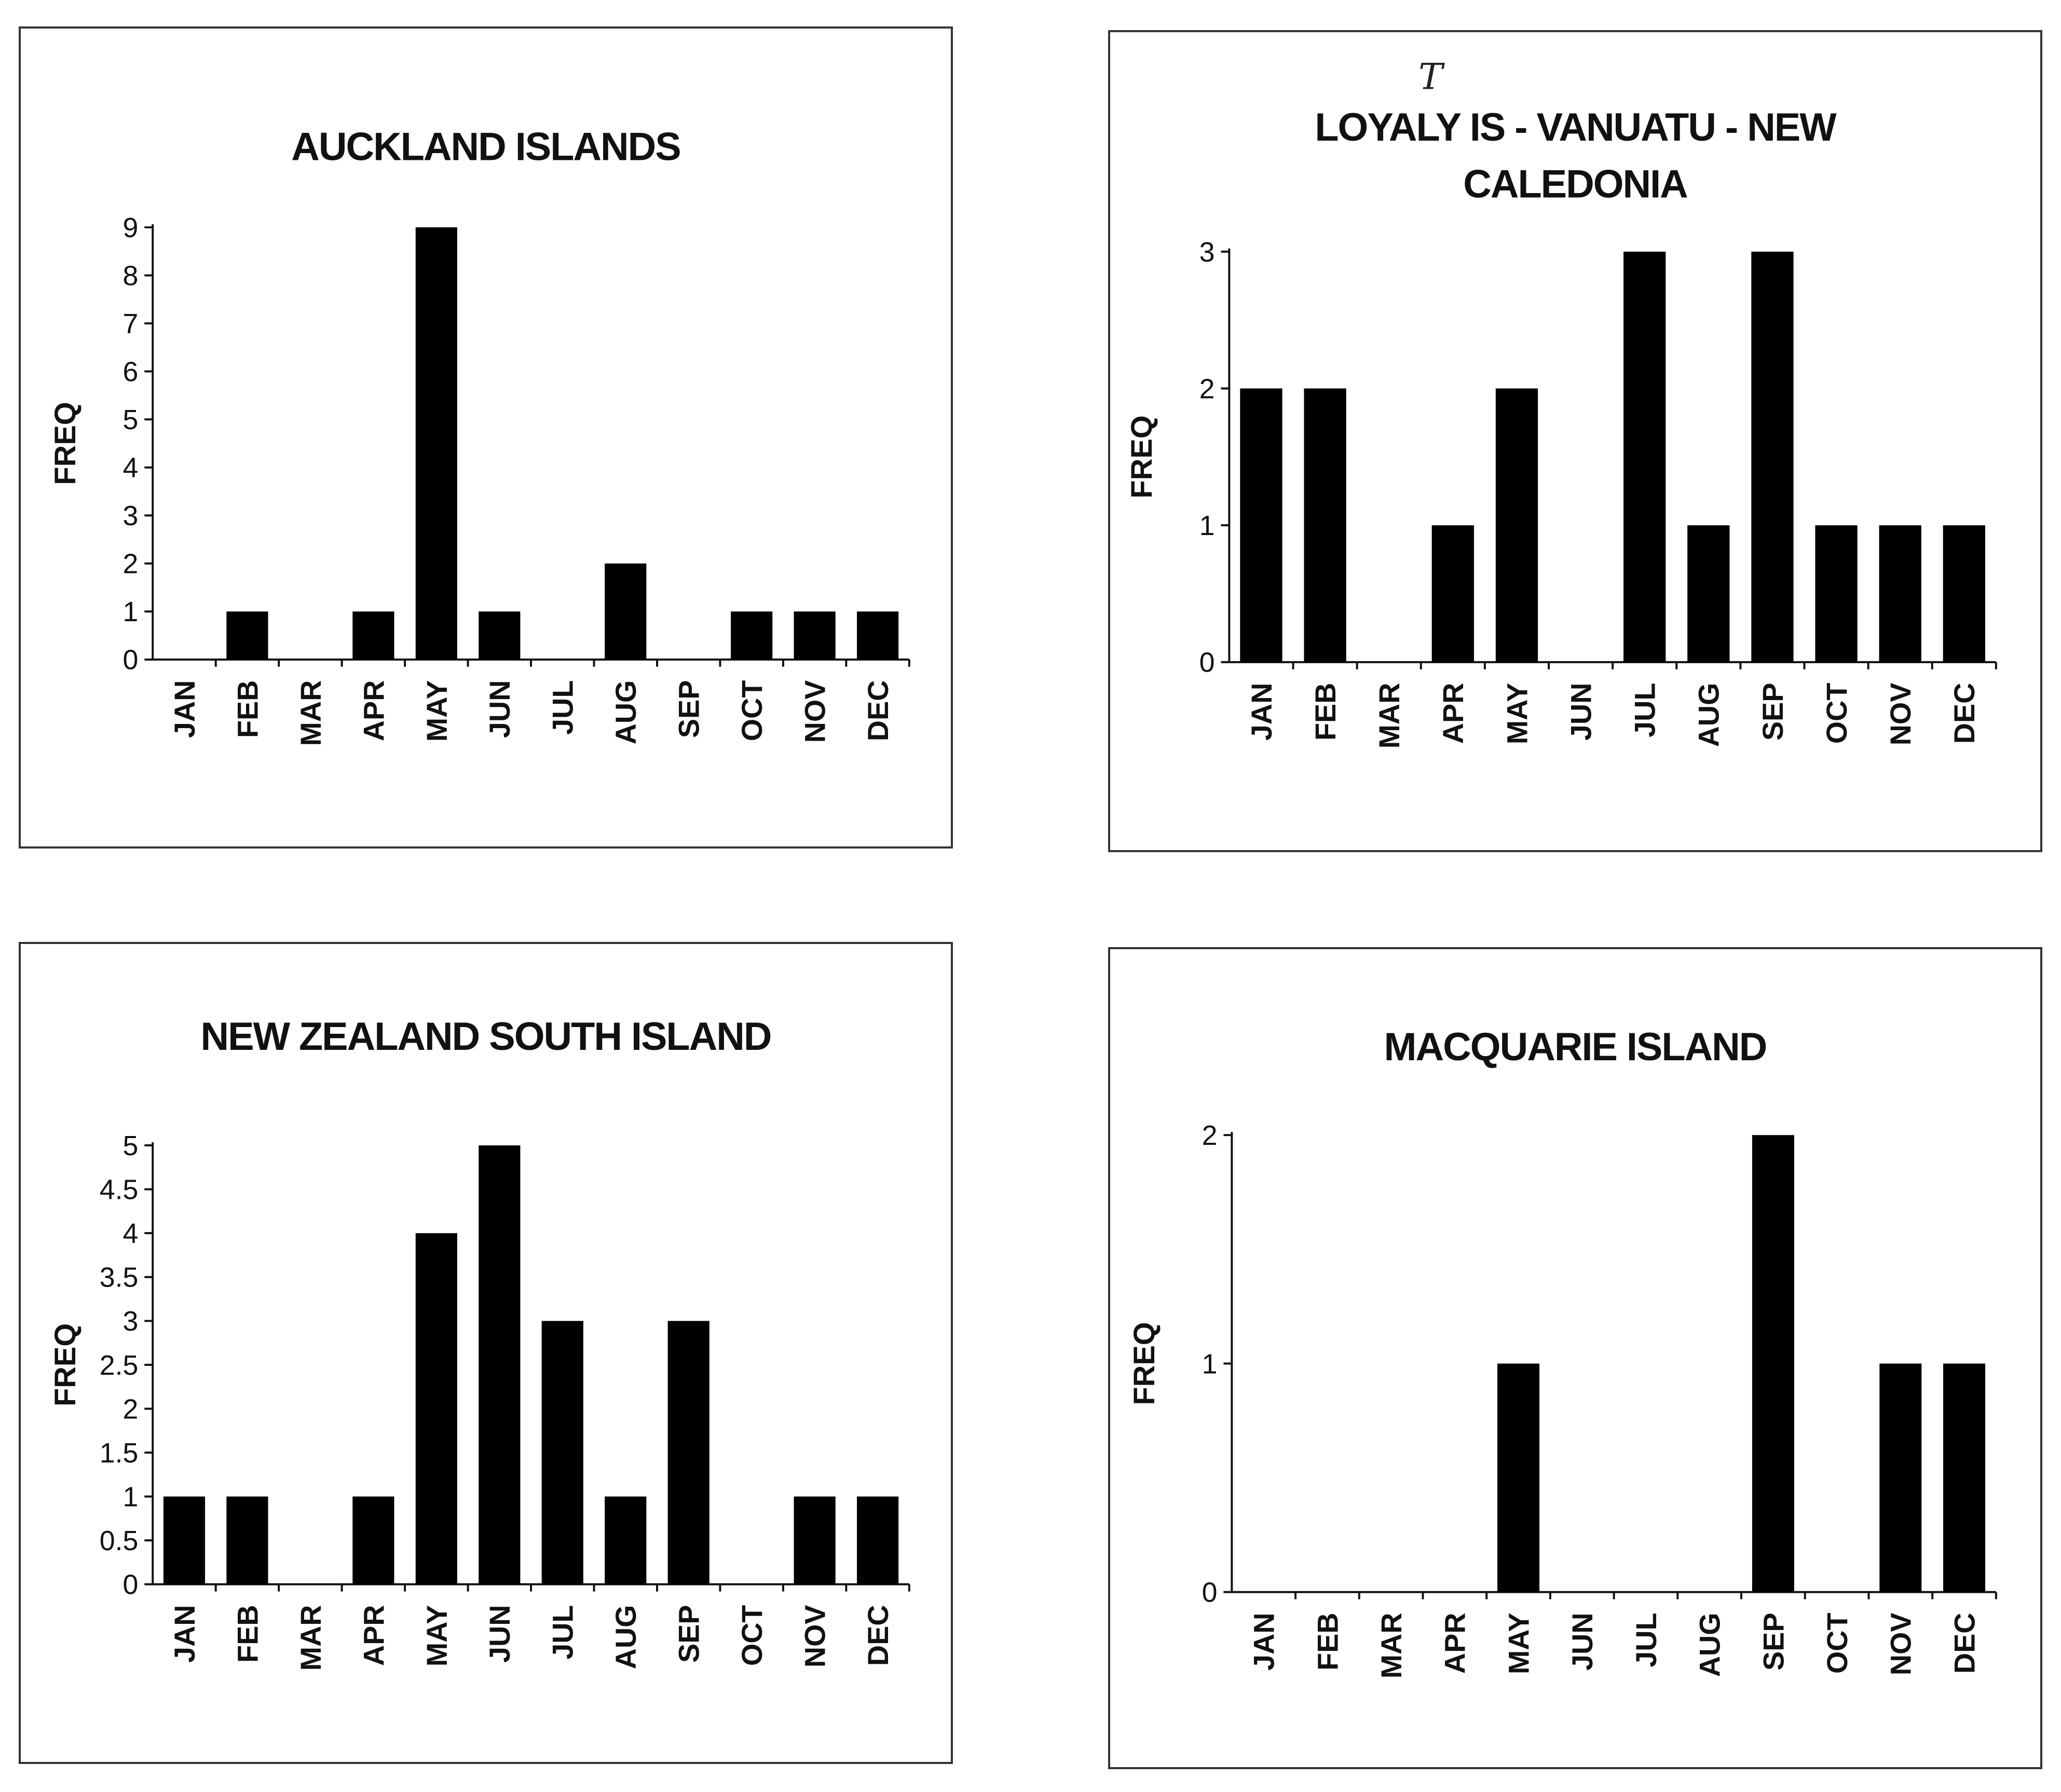  I want to click on y-tick-label: 3.5, so click(119, 1277).